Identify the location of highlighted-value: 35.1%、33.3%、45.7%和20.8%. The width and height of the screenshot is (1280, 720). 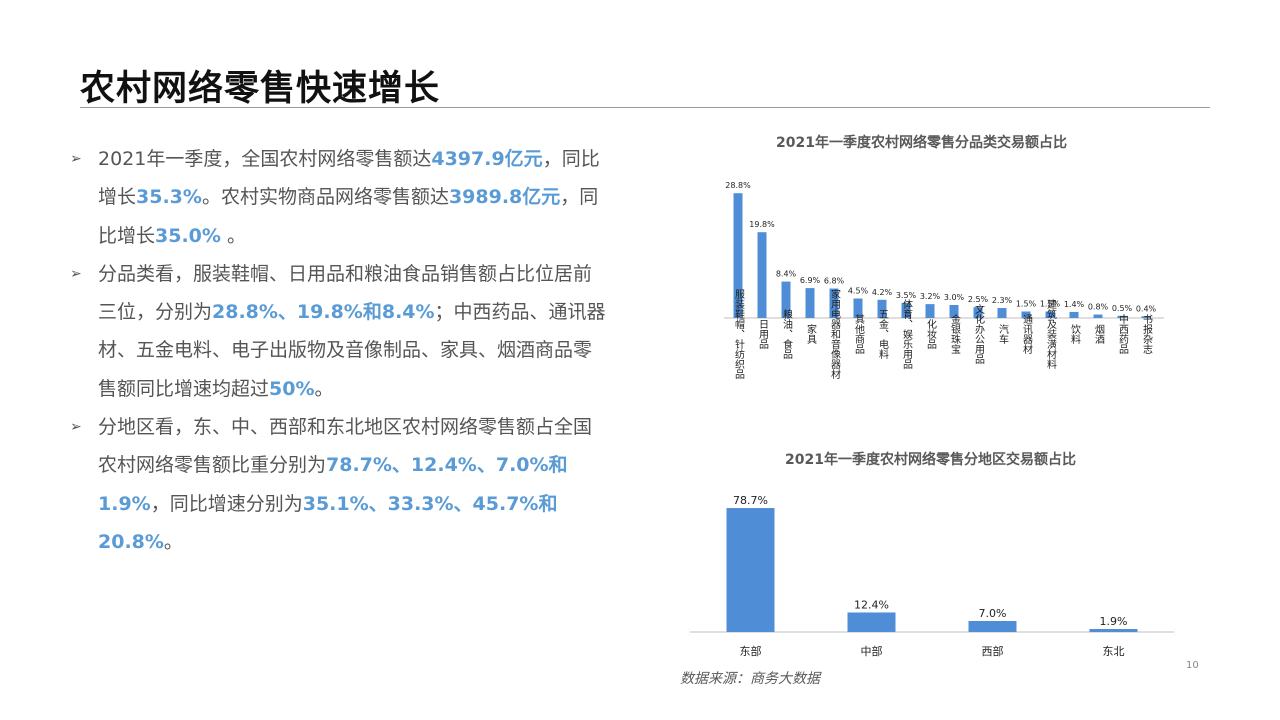
(328, 522).